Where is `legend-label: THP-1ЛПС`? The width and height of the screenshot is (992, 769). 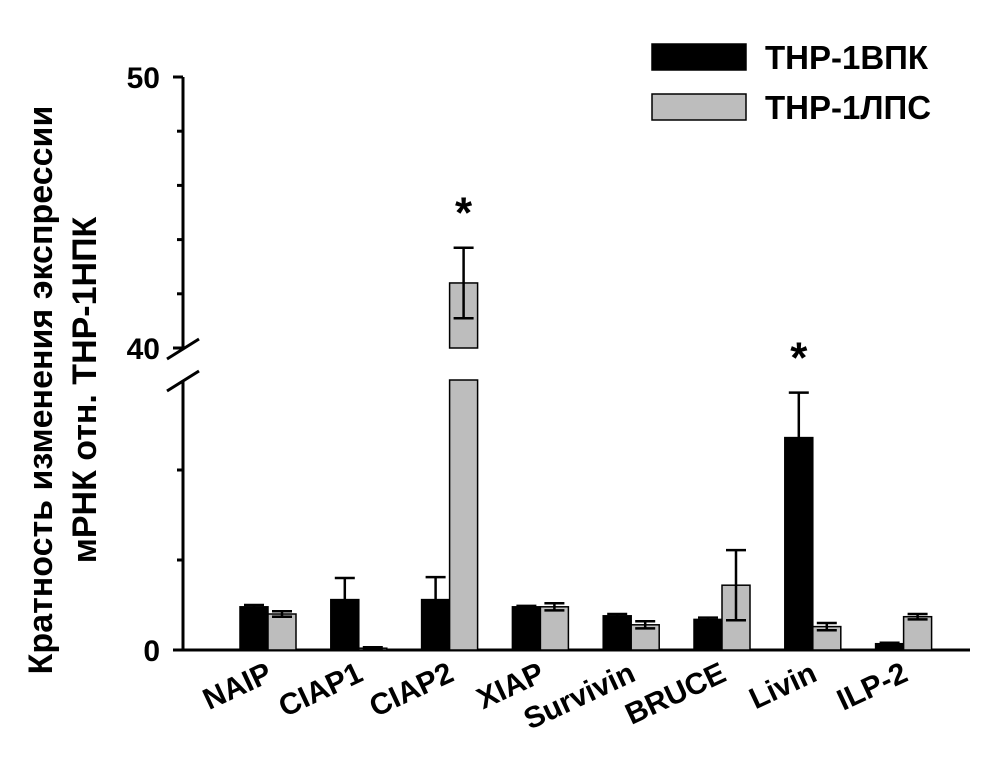
legend-label: THP-1ЛПС is located at coordinates (848, 107).